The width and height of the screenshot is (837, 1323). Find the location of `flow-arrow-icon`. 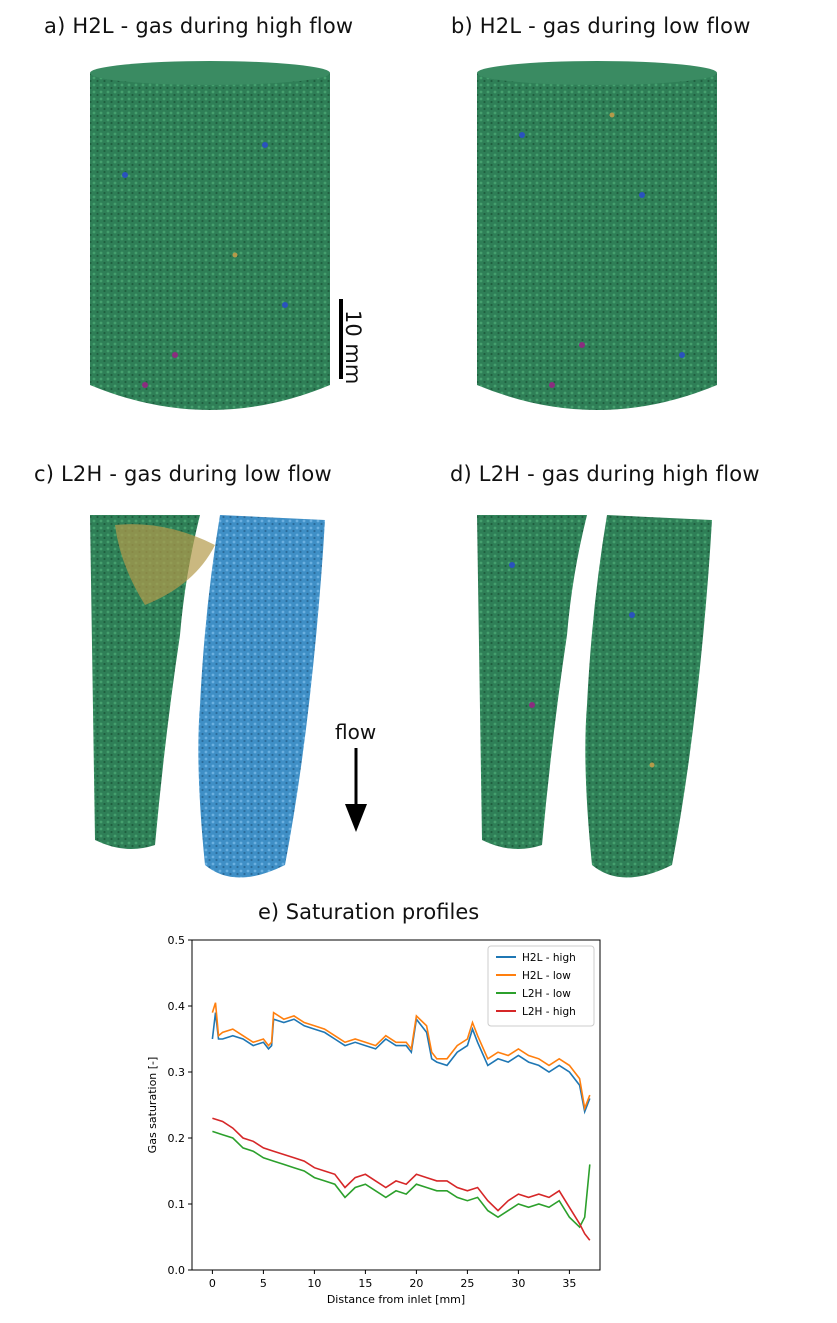

flow-arrow-icon is located at coordinates (356, 790).